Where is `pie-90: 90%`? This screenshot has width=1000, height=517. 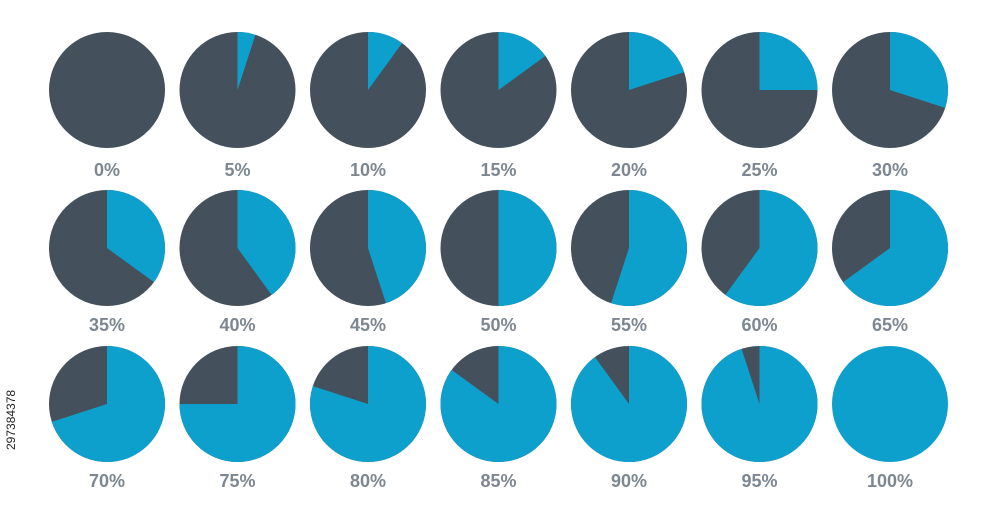 pie-90: 90% is located at coordinates (629, 418).